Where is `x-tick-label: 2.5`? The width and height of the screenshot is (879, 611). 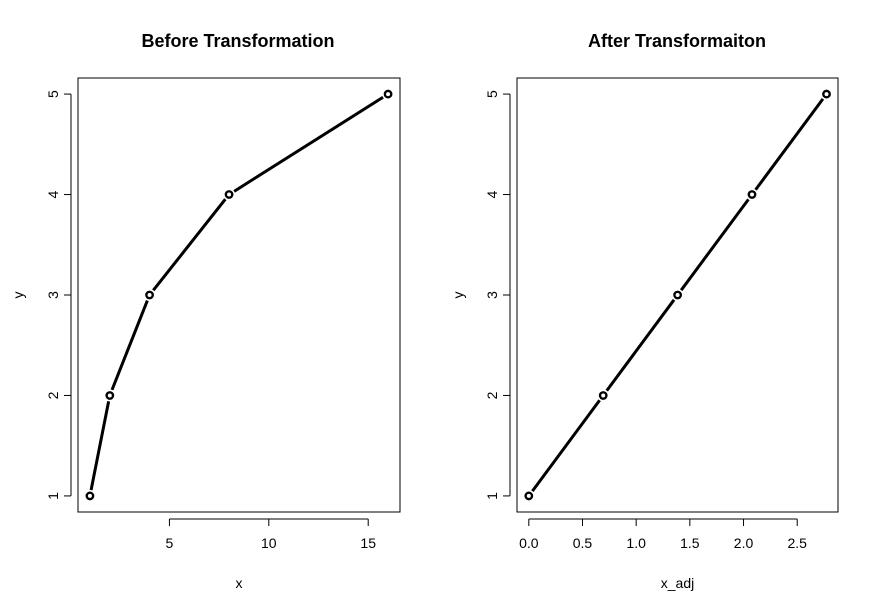
x-tick-label: 2.5 is located at coordinates (797, 543).